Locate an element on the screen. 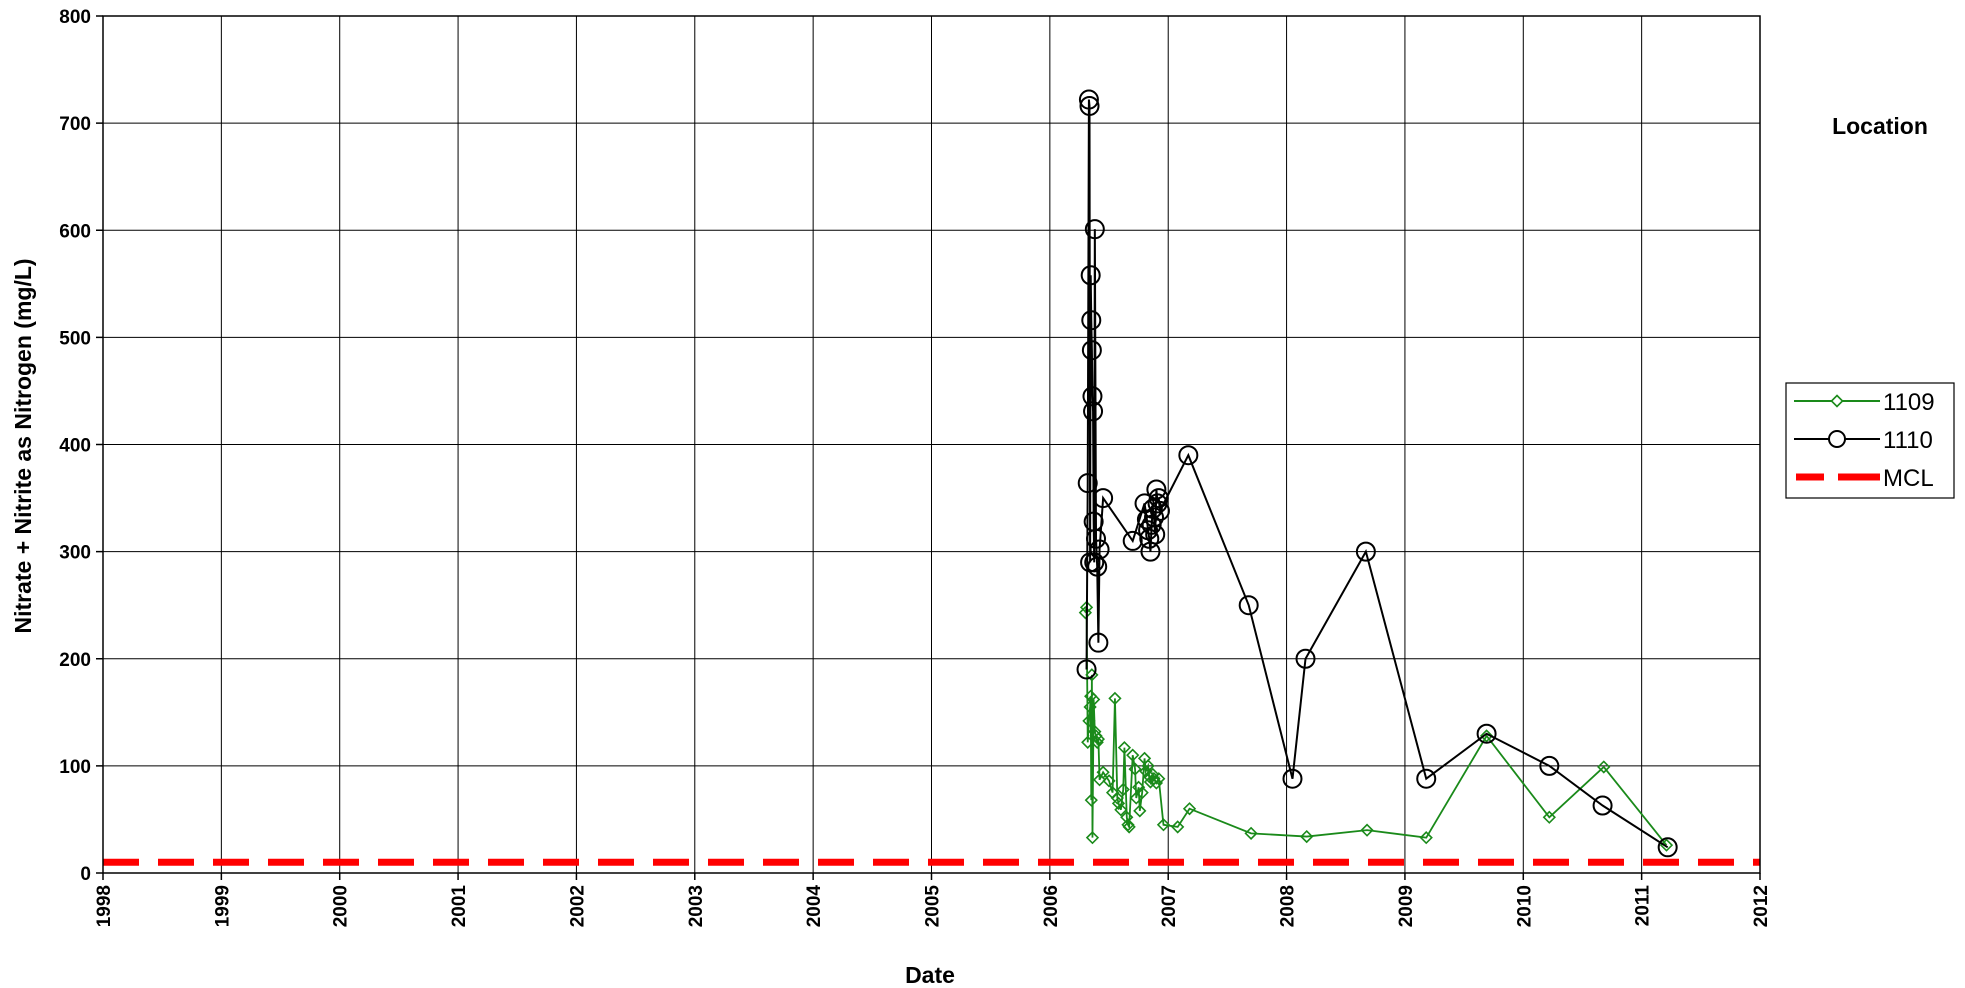 This screenshot has height=988, width=1965. y-tick-label: 100 is located at coordinates (75, 767).